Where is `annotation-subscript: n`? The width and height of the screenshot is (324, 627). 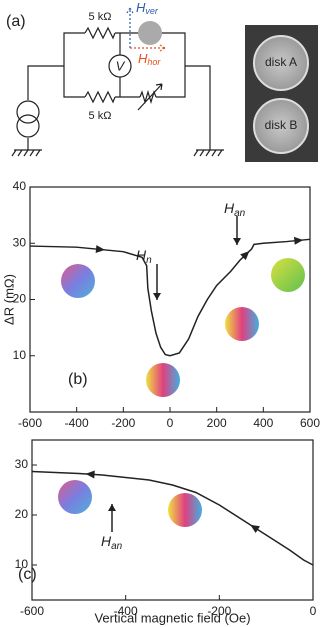
annotation-subscript: n is located at coordinates (149, 260).